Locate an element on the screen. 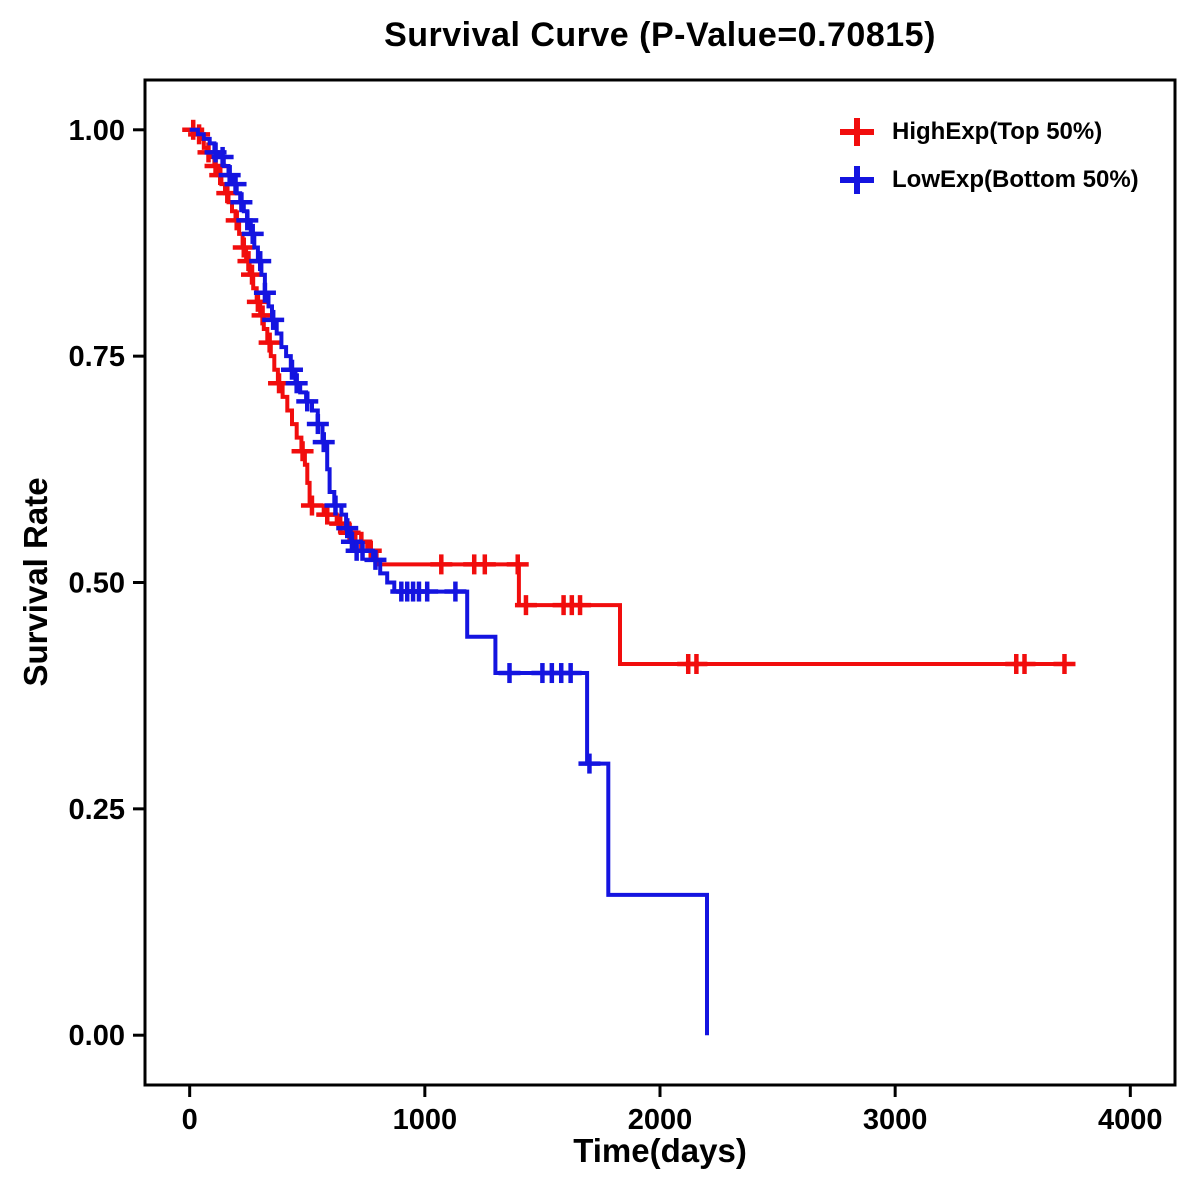  legend-label-lowexp: LowExp(Bottom 50%) is located at coordinates (1015, 179).